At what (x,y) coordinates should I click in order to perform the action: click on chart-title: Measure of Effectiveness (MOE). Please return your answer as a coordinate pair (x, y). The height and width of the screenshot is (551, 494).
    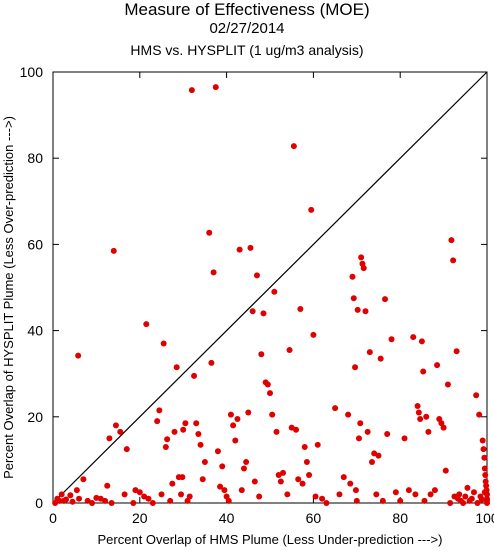
    Looking at the image, I should click on (247, 9).